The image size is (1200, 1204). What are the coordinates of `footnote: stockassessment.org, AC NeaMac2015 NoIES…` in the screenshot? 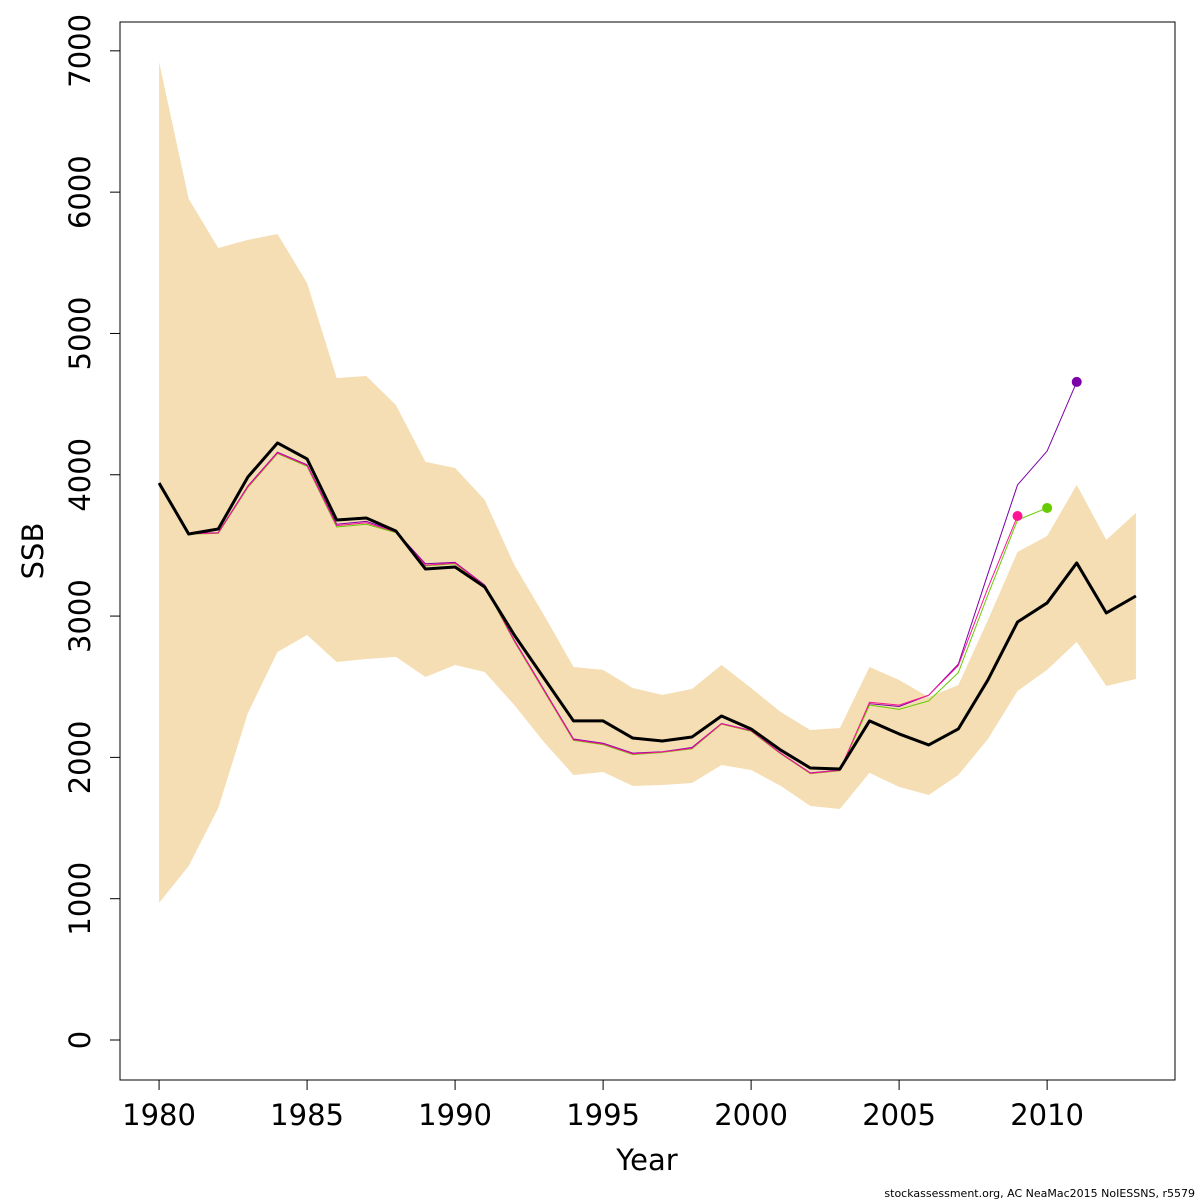 It's located at (1039, 1193).